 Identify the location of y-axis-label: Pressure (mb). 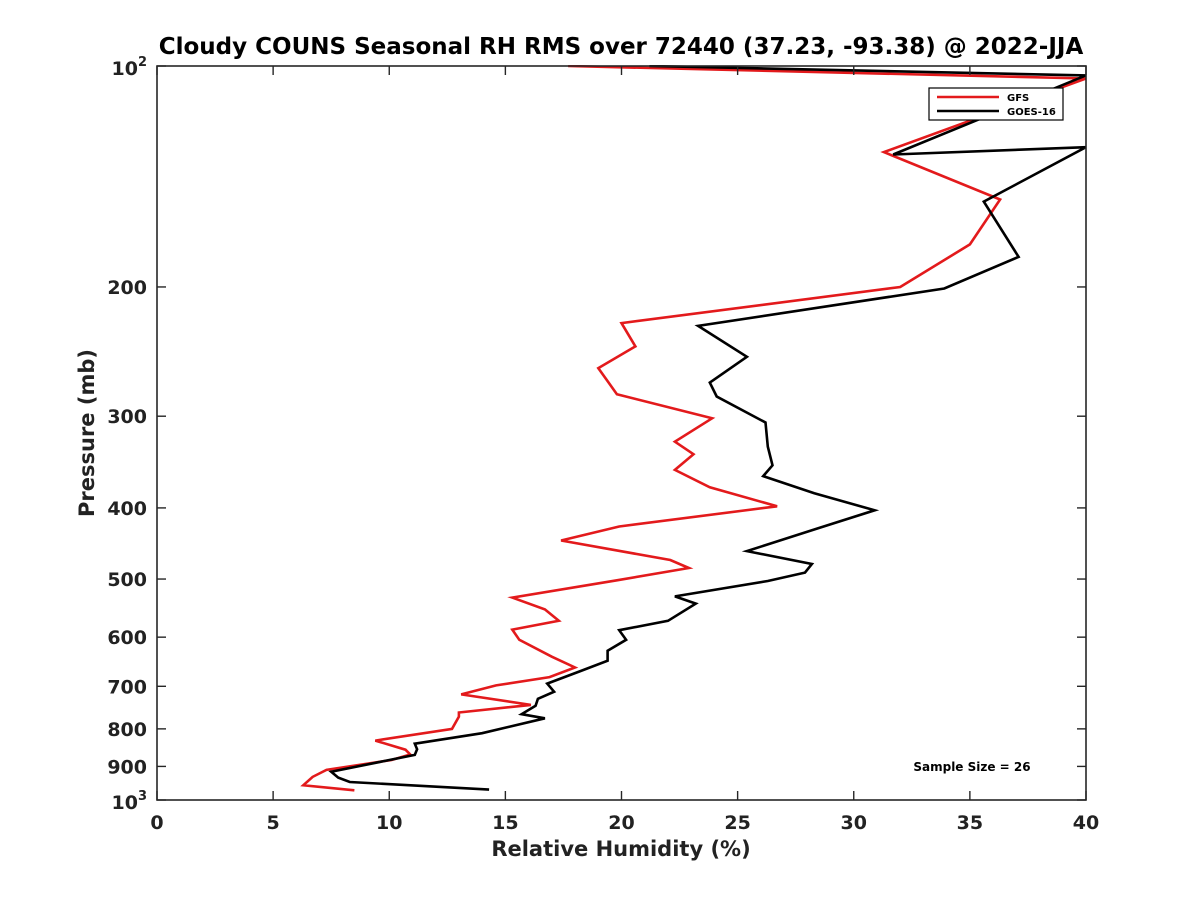
(87, 433).